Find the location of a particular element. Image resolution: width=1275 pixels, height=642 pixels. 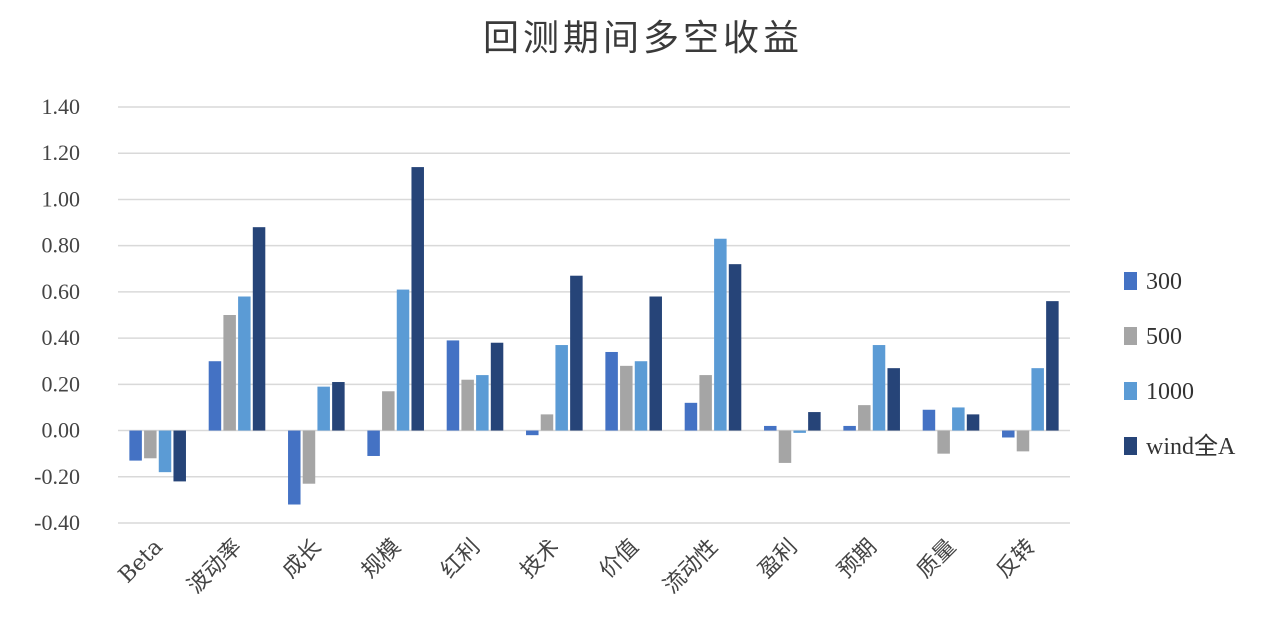

bar-300-Beta is located at coordinates (135, 445).